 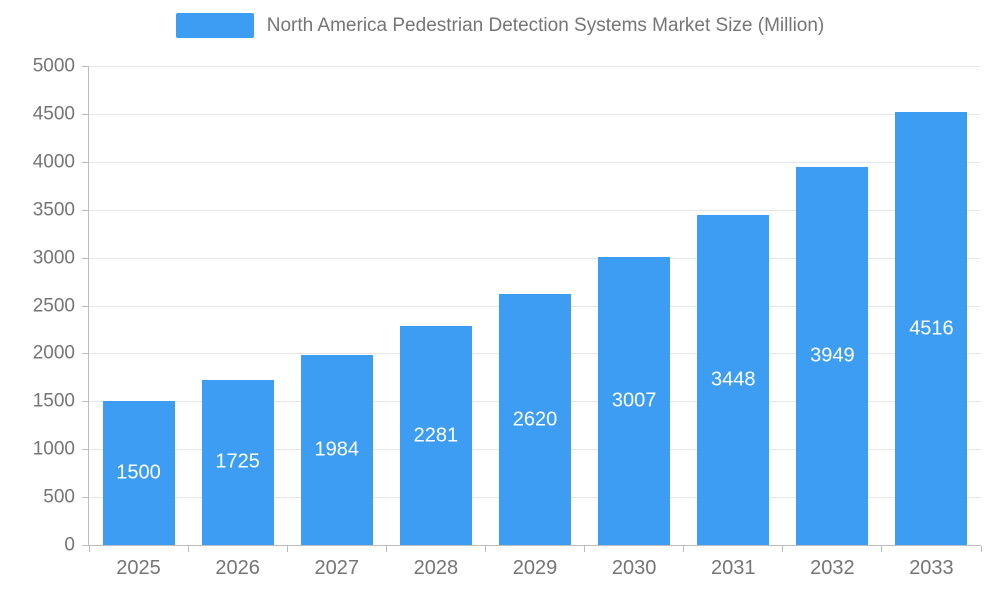 What do you see at coordinates (53, 162) in the screenshot?
I see `y-axis-tick-label: 4000` at bounding box center [53, 162].